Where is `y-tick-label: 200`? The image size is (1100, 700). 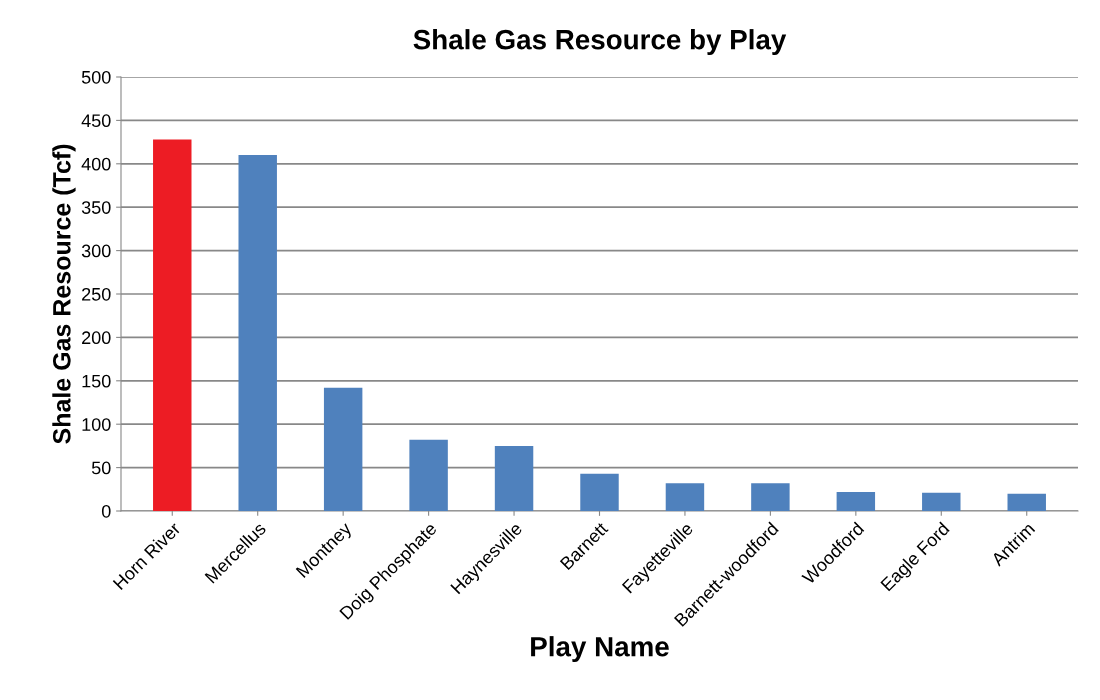
y-tick-label: 200 is located at coordinates (96, 338).